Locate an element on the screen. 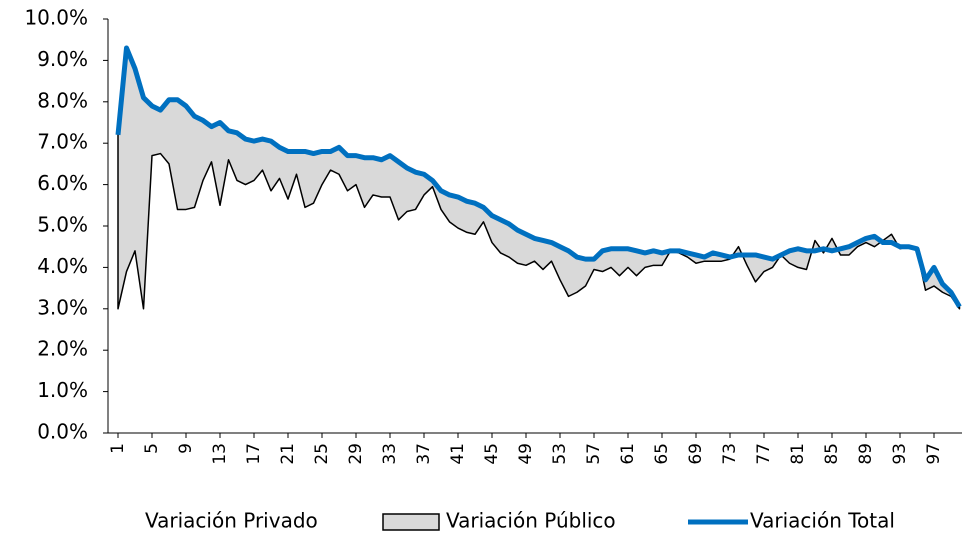 The height and width of the screenshot is (538, 962). x-tick-label: 29 is located at coordinates (356, 454).